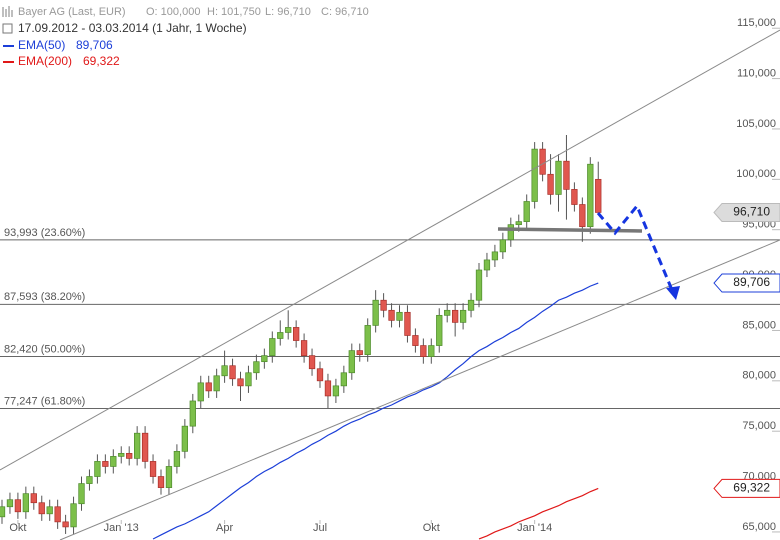  What do you see at coordinates (44, 401) in the screenshot?
I see `level-label: 77,247 (61.80%)` at bounding box center [44, 401].